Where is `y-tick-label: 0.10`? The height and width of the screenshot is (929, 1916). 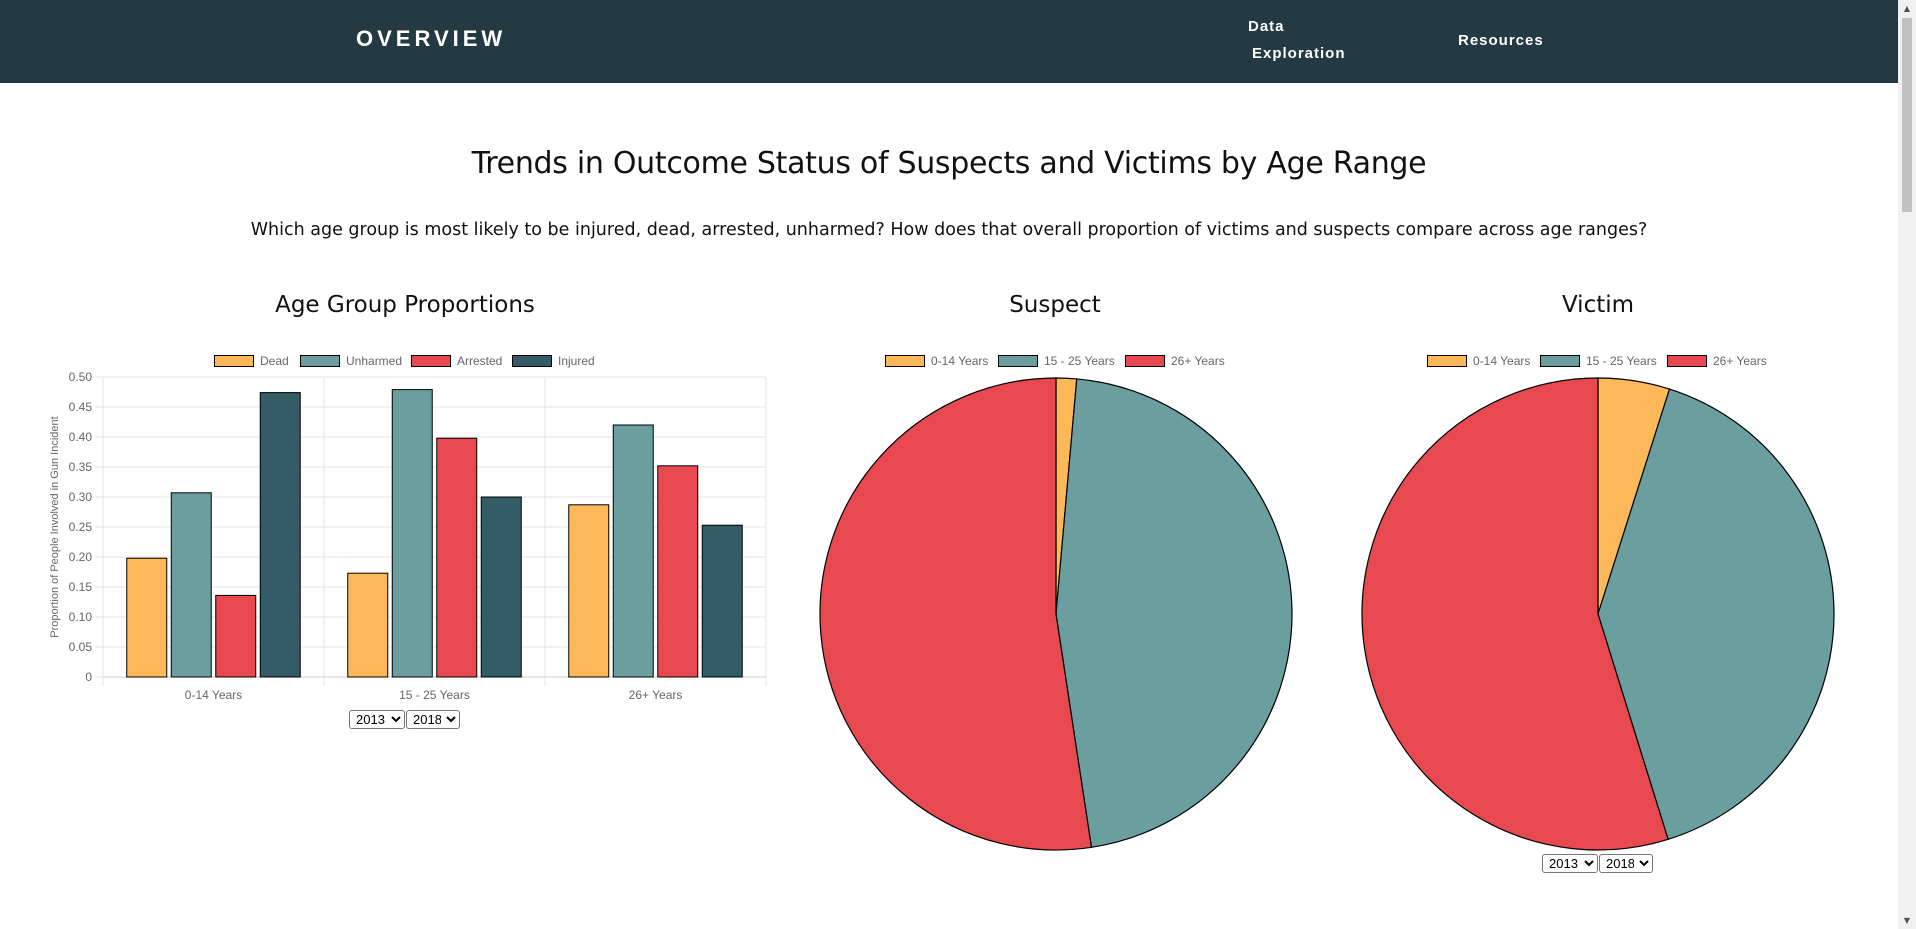
y-tick-label: 0.10 is located at coordinates (81, 617).